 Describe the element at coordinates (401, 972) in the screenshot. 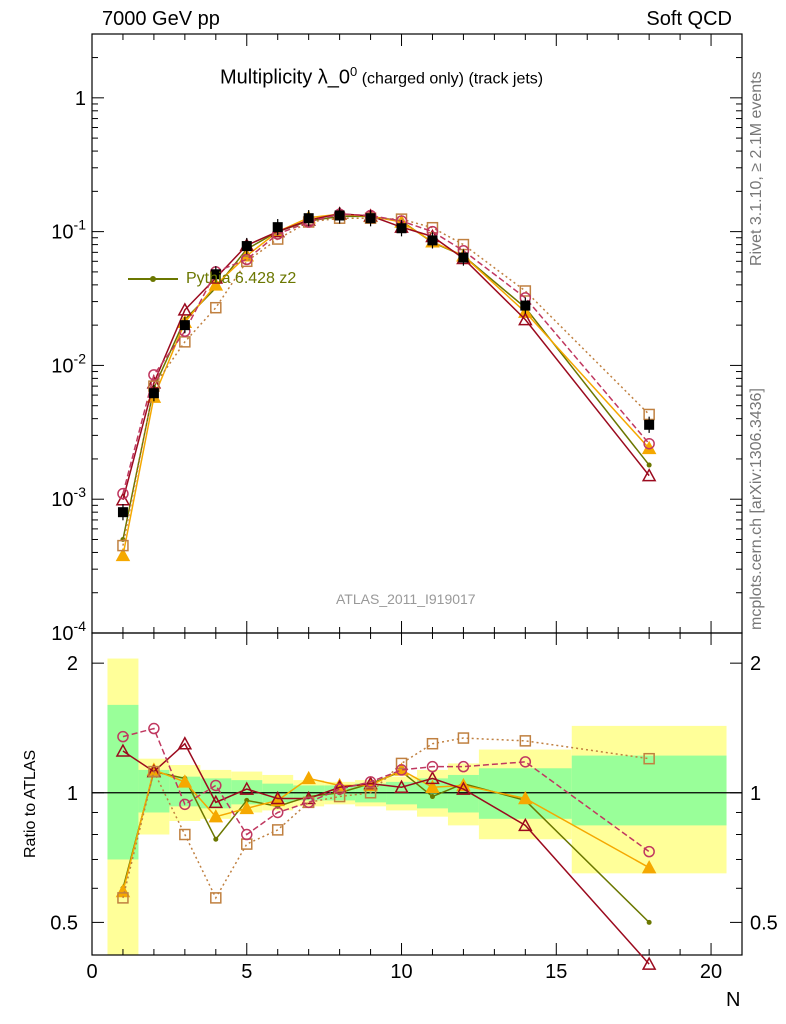

I see `x-tick-label: 10` at that location.